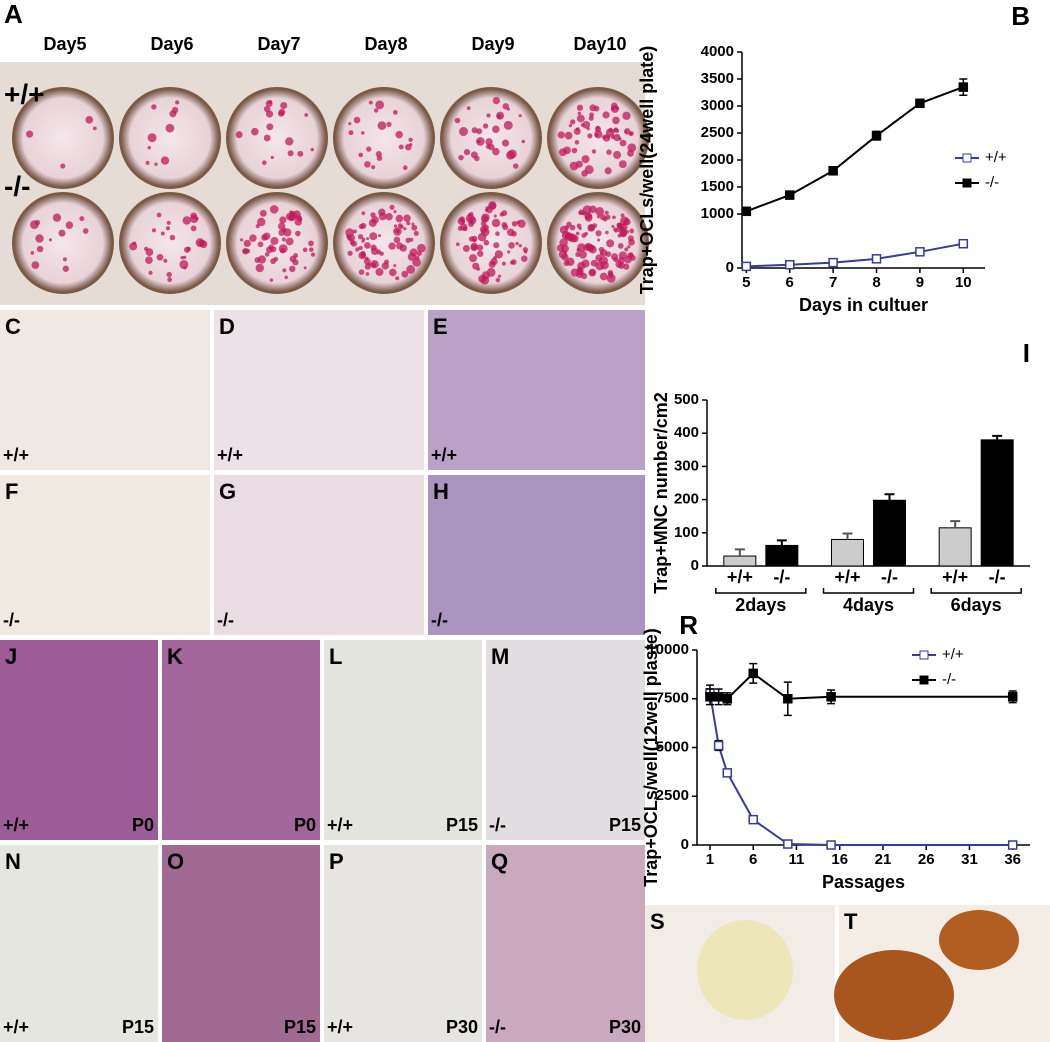 The width and height of the screenshot is (1050, 1042). I want to click on x-tick-label: 10, so click(963, 282).